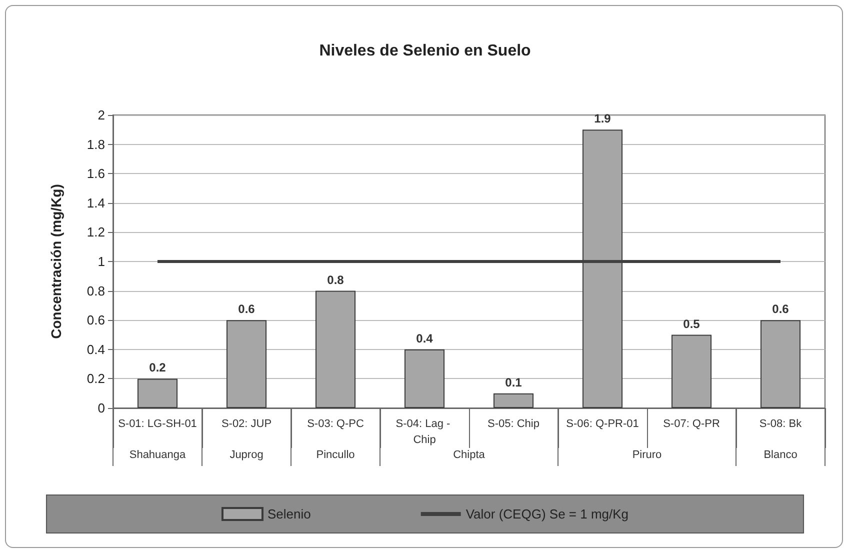 The image size is (850, 555). I want to click on legend-label: Valor (CEQG) Se = 1 mg/Kg, so click(547, 514).